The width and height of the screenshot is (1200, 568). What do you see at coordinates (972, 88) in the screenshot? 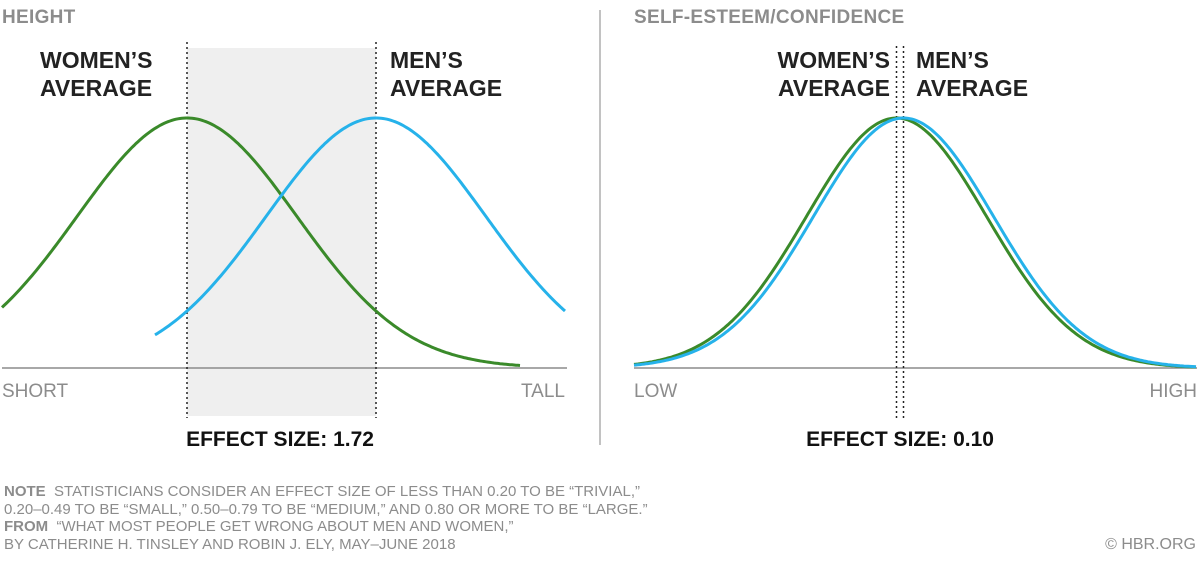
I see `men-average-label-line2-self-esteem: AVERAGE` at bounding box center [972, 88].